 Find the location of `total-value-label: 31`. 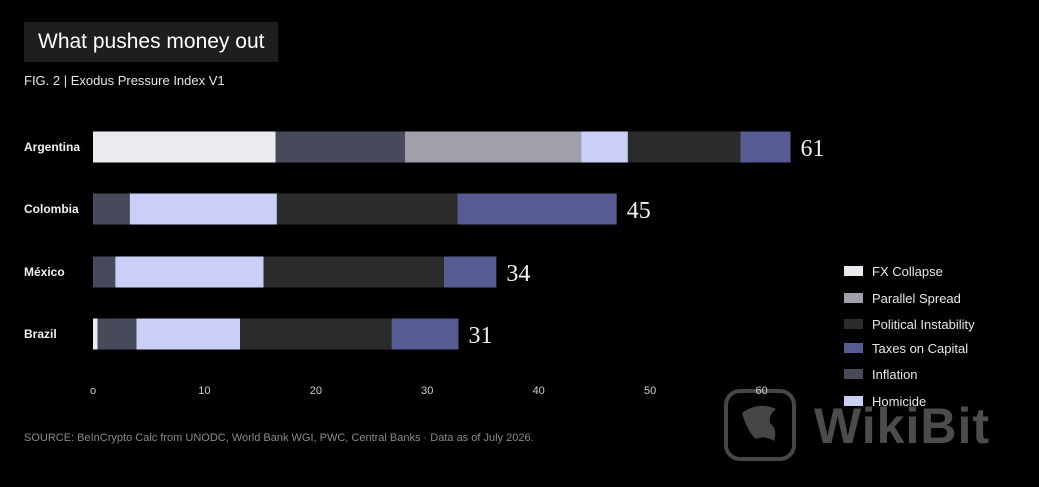

total-value-label: 31 is located at coordinates (481, 336).